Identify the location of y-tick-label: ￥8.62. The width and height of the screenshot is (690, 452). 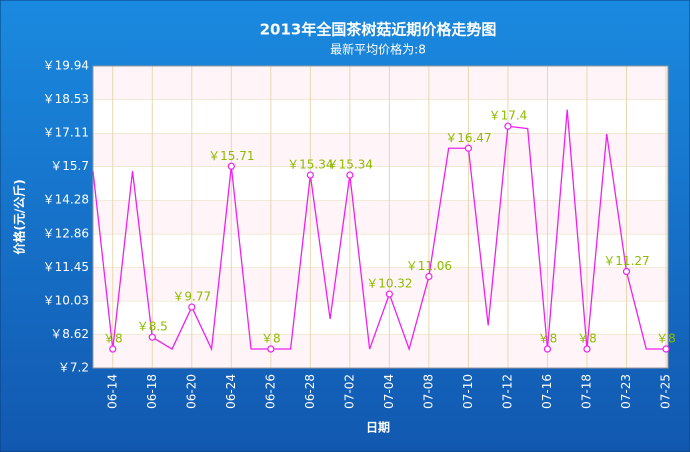
(69, 334).